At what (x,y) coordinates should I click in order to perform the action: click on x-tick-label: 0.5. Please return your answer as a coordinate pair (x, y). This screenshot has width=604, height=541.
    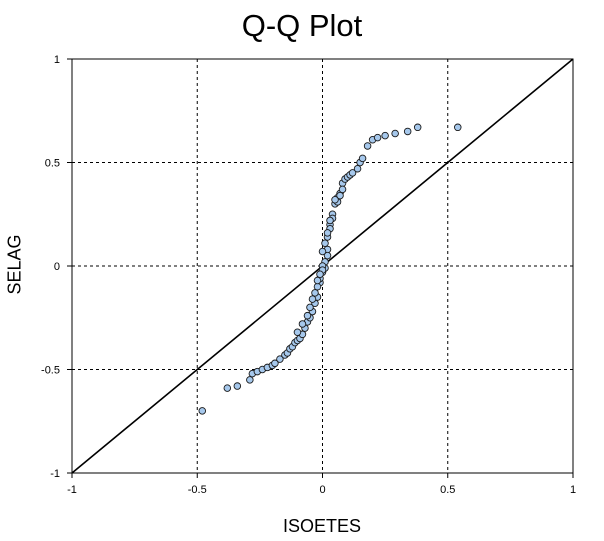
    Looking at the image, I should click on (447, 490).